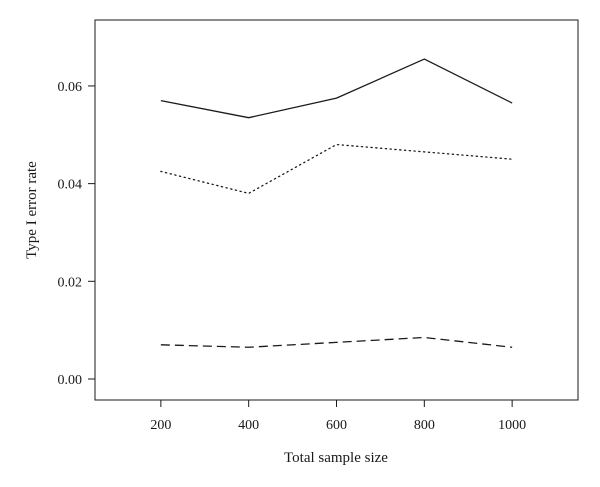  Describe the element at coordinates (336, 425) in the screenshot. I see `x-tick-label: 600` at that location.